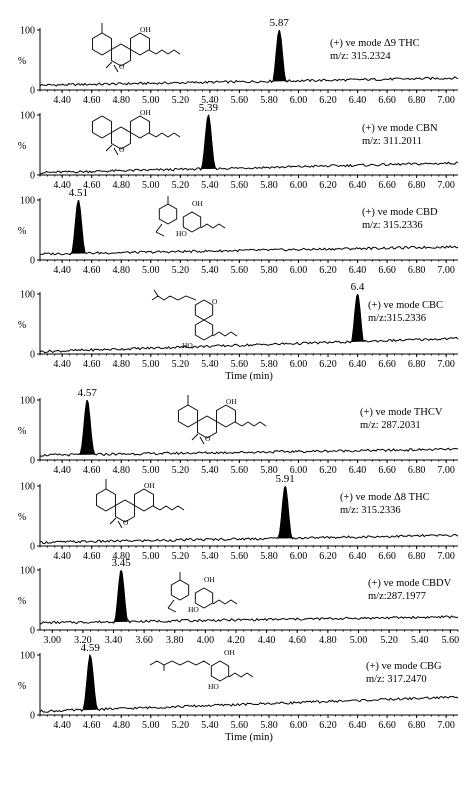 This screenshot has width=474, height=789. What do you see at coordinates (181, 233) in the screenshot?
I see `mol-label-ho: HO` at bounding box center [181, 233].